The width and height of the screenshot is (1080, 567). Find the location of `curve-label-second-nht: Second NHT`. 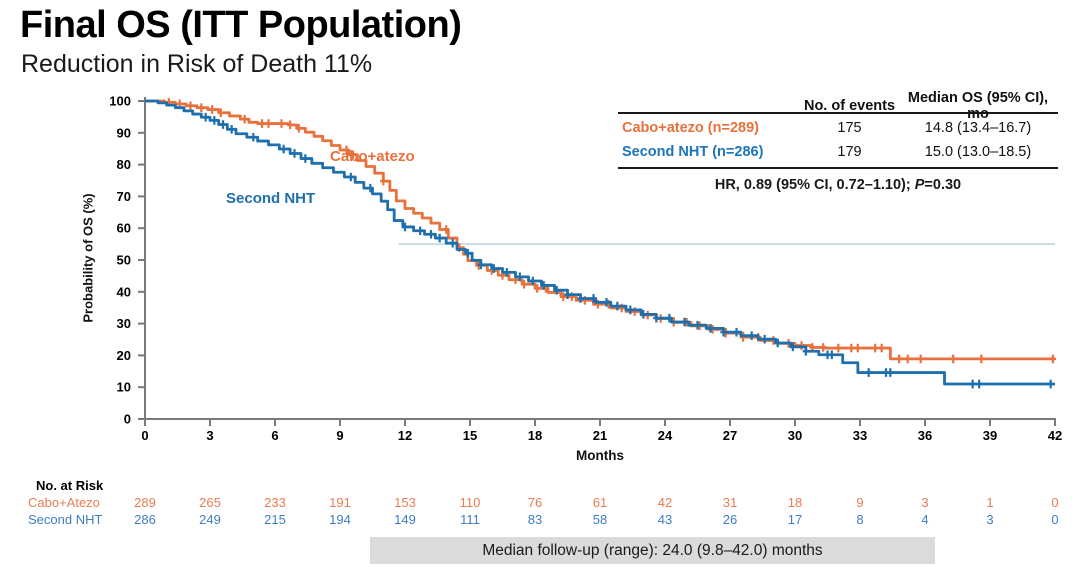

curve-label-second-nht: Second NHT is located at coordinates (271, 198).